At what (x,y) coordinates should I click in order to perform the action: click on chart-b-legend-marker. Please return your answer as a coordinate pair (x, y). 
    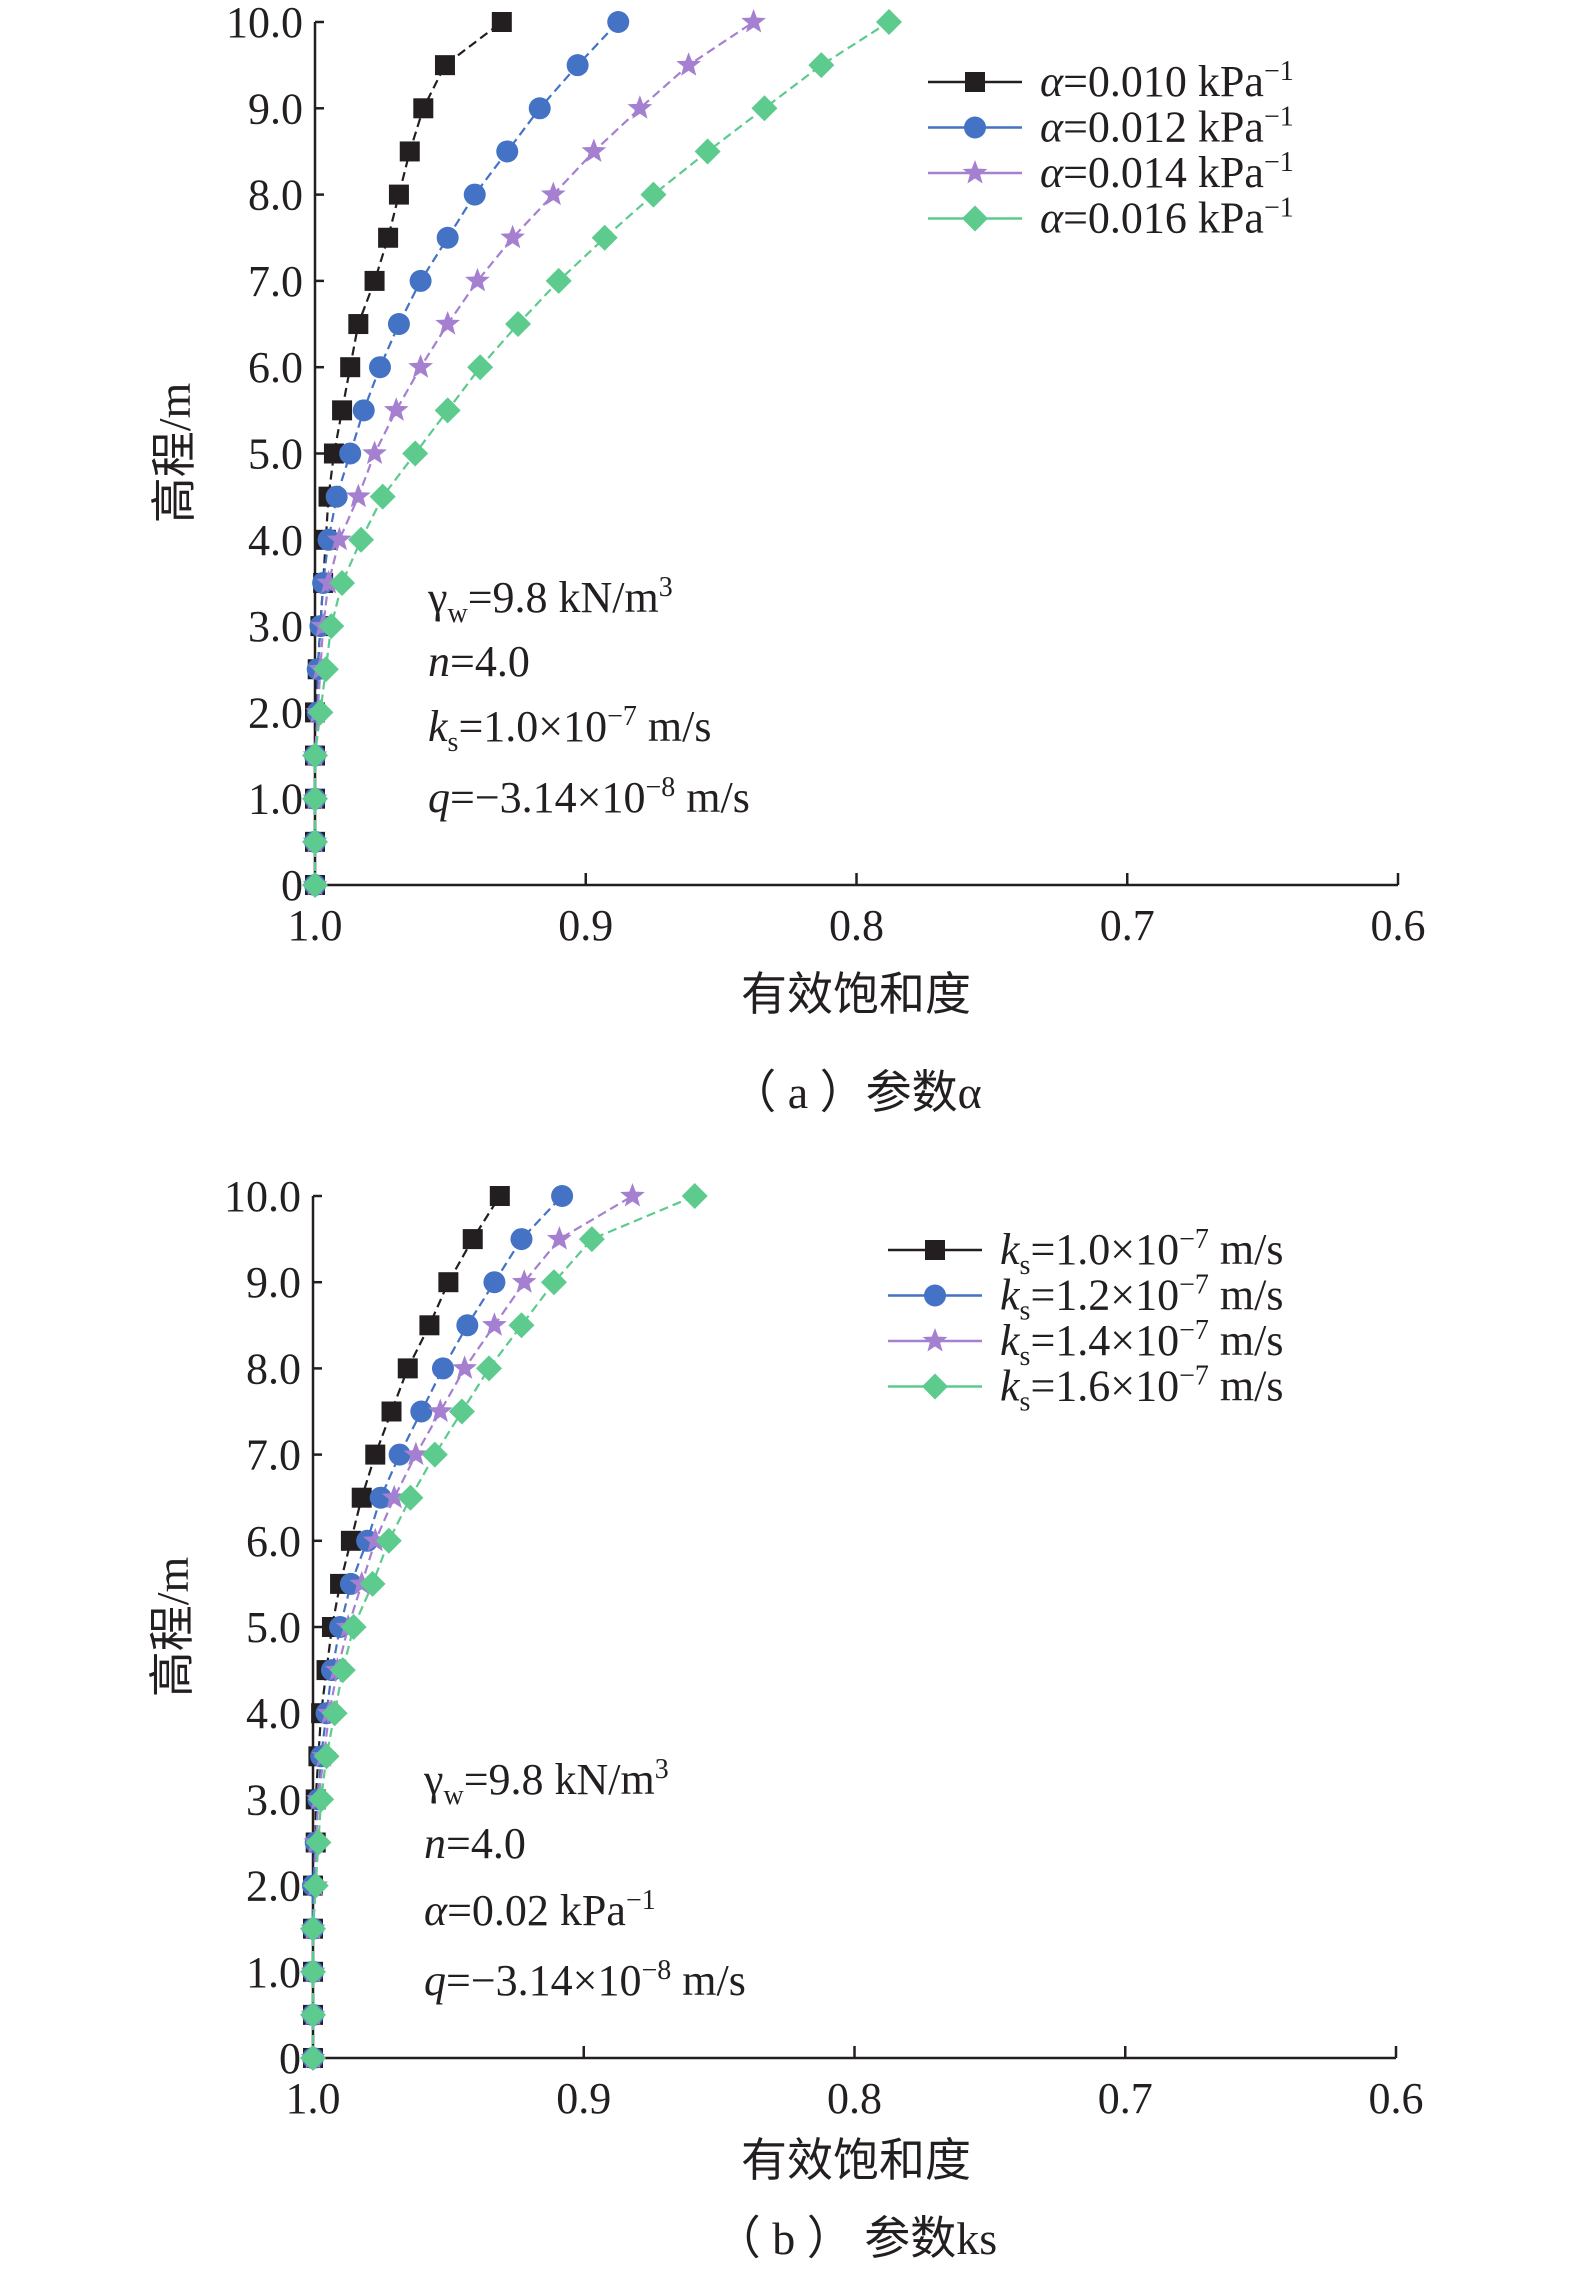
    Looking at the image, I should click on (935, 1386).